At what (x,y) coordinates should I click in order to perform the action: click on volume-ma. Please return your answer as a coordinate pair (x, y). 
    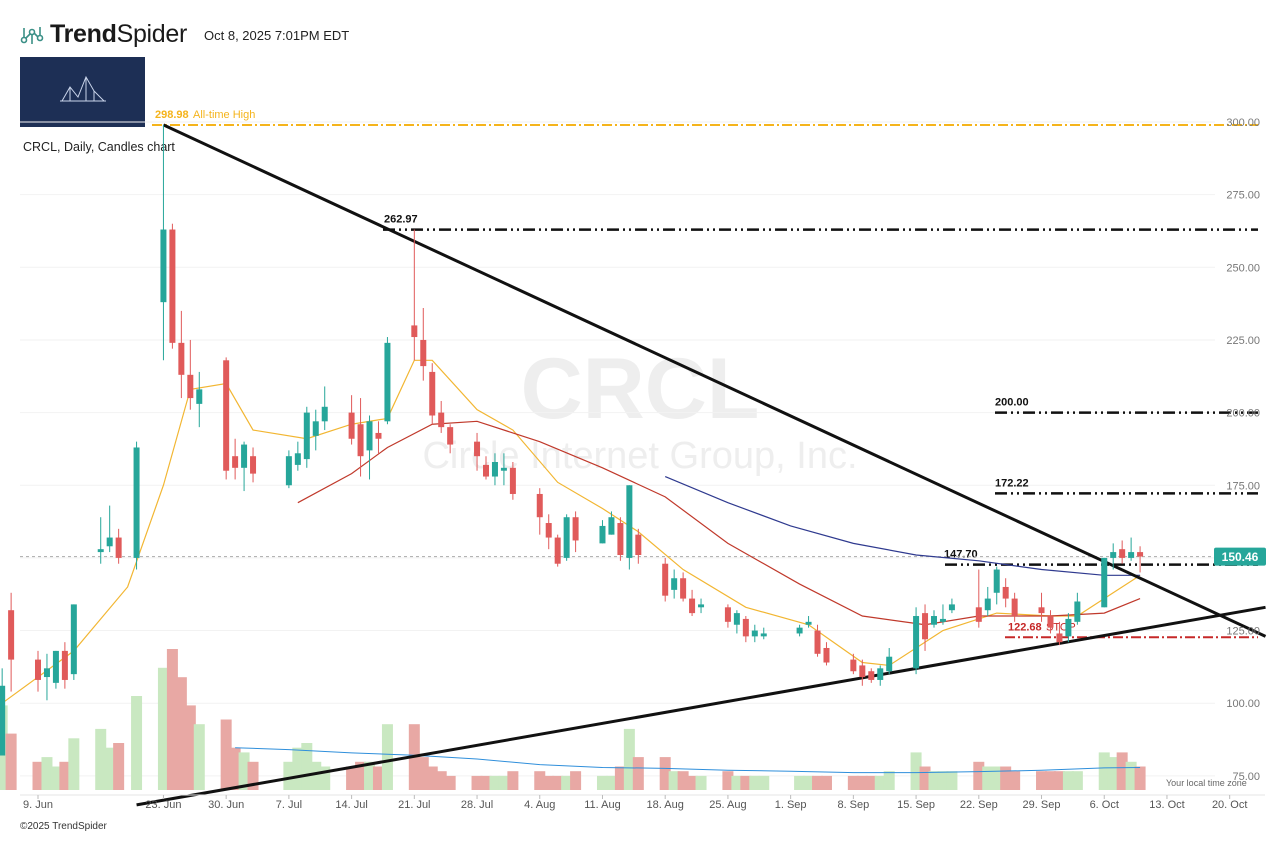
    Looking at the image, I should click on (688, 760).